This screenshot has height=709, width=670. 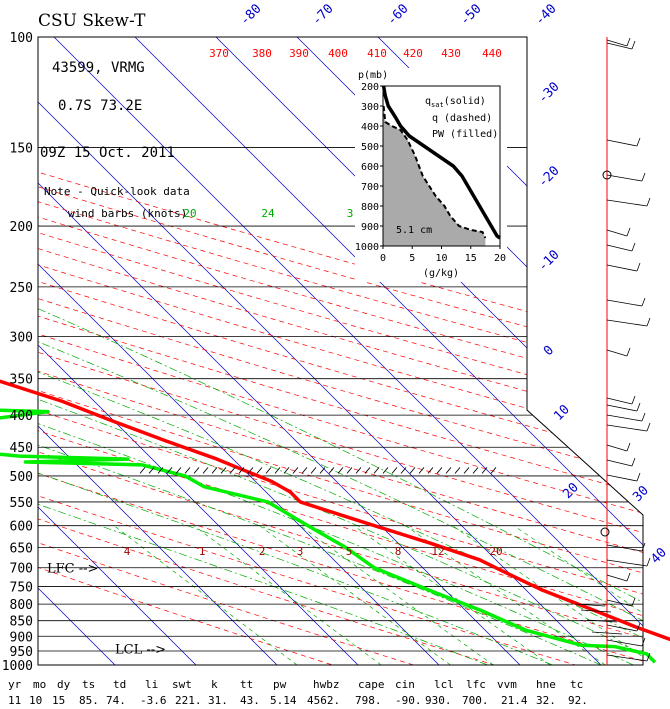 What do you see at coordinates (214, 684) in the screenshot?
I see `stat-header-k: k` at bounding box center [214, 684].